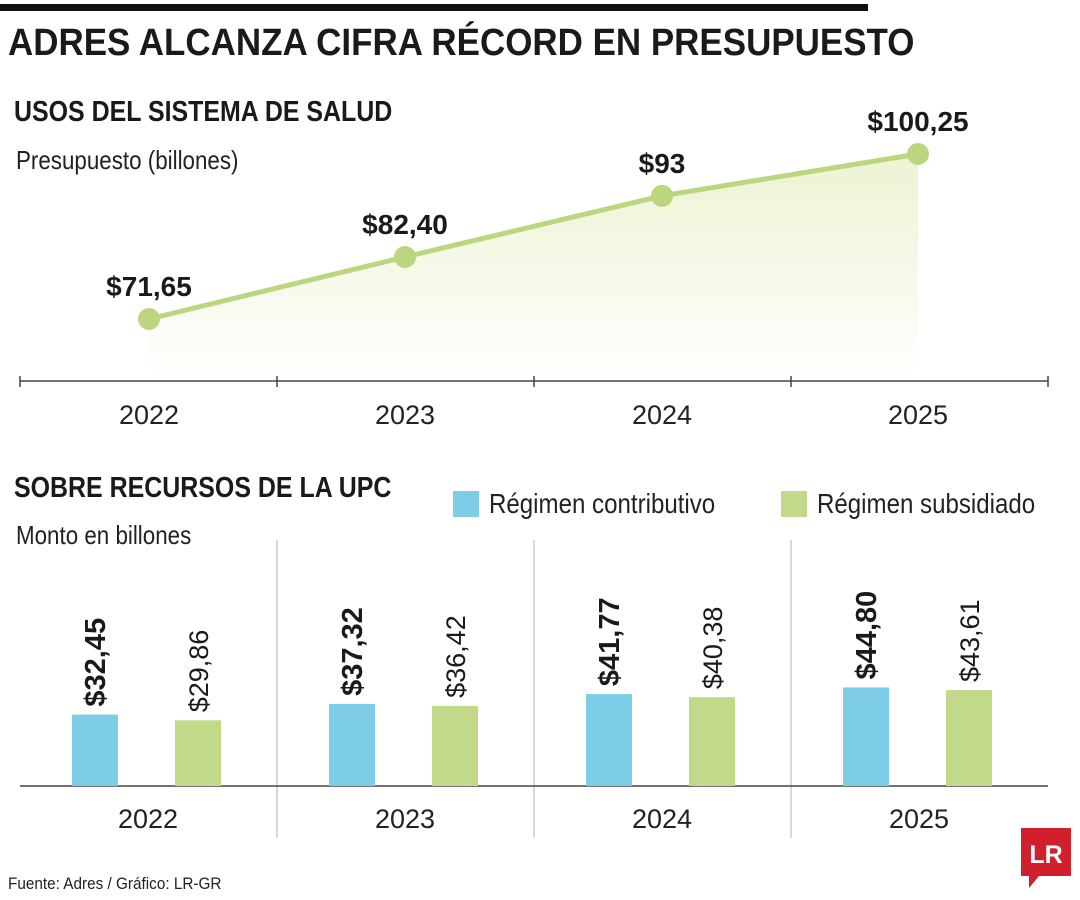  I want to click on legend-swatch-subsidiado, so click(794, 504).